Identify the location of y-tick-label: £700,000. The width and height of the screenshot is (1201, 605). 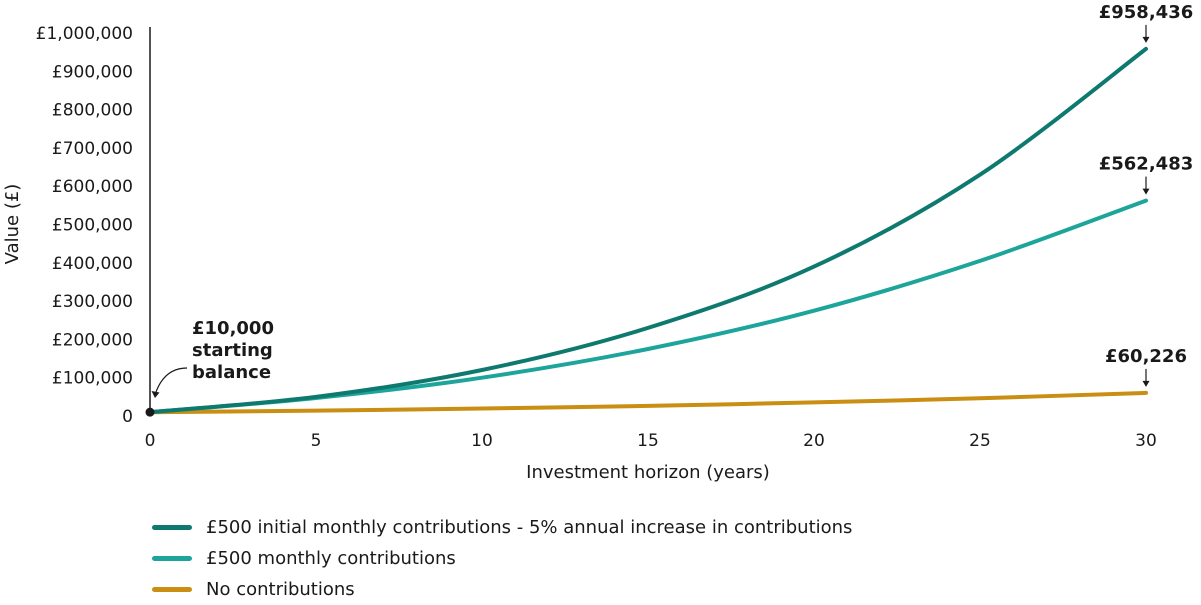
(92, 149).